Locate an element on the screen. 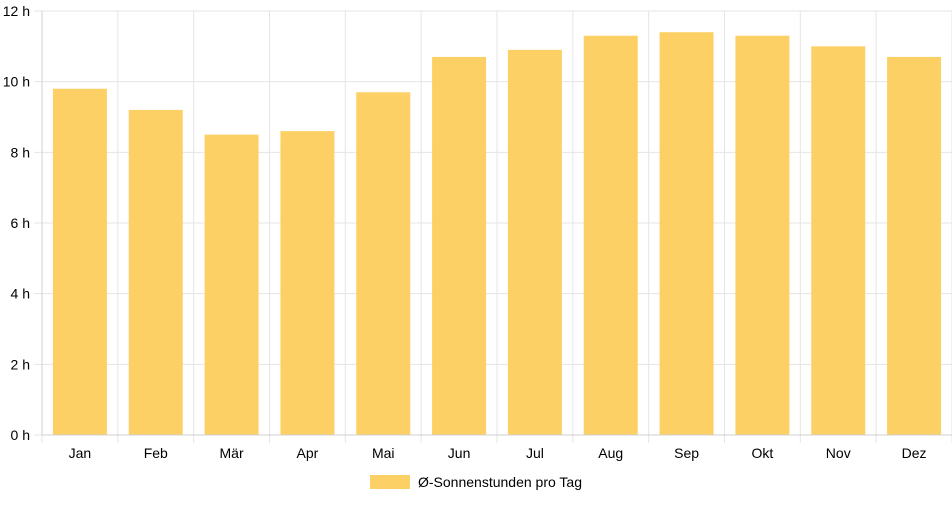 Image resolution: width=952 pixels, height=505 pixels. y-tick-label: 4 h is located at coordinates (20, 294).